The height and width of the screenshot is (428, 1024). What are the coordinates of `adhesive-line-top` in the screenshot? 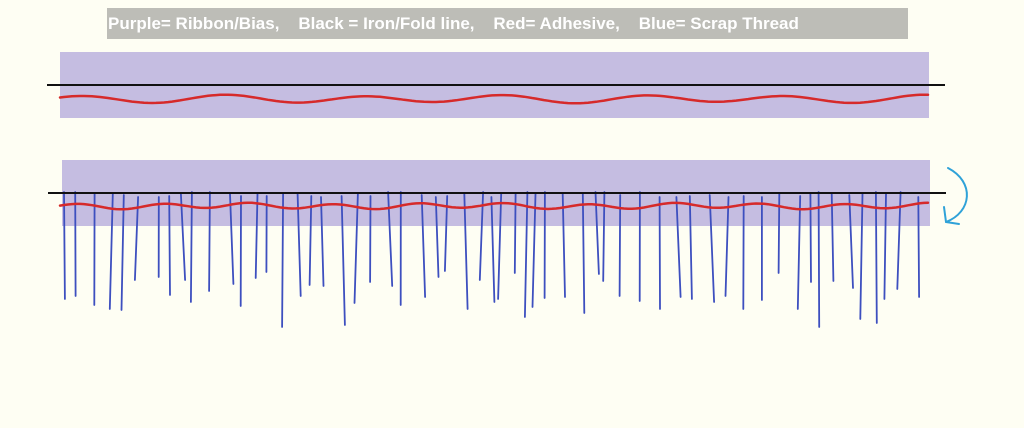 It's located at (494, 99).